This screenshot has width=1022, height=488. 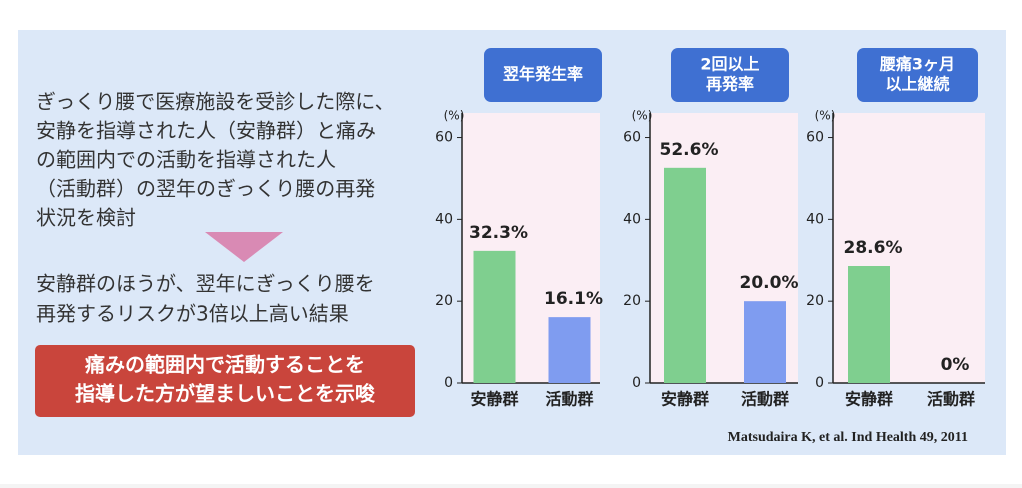 I want to click on conclusion-box, so click(x=225, y=381).